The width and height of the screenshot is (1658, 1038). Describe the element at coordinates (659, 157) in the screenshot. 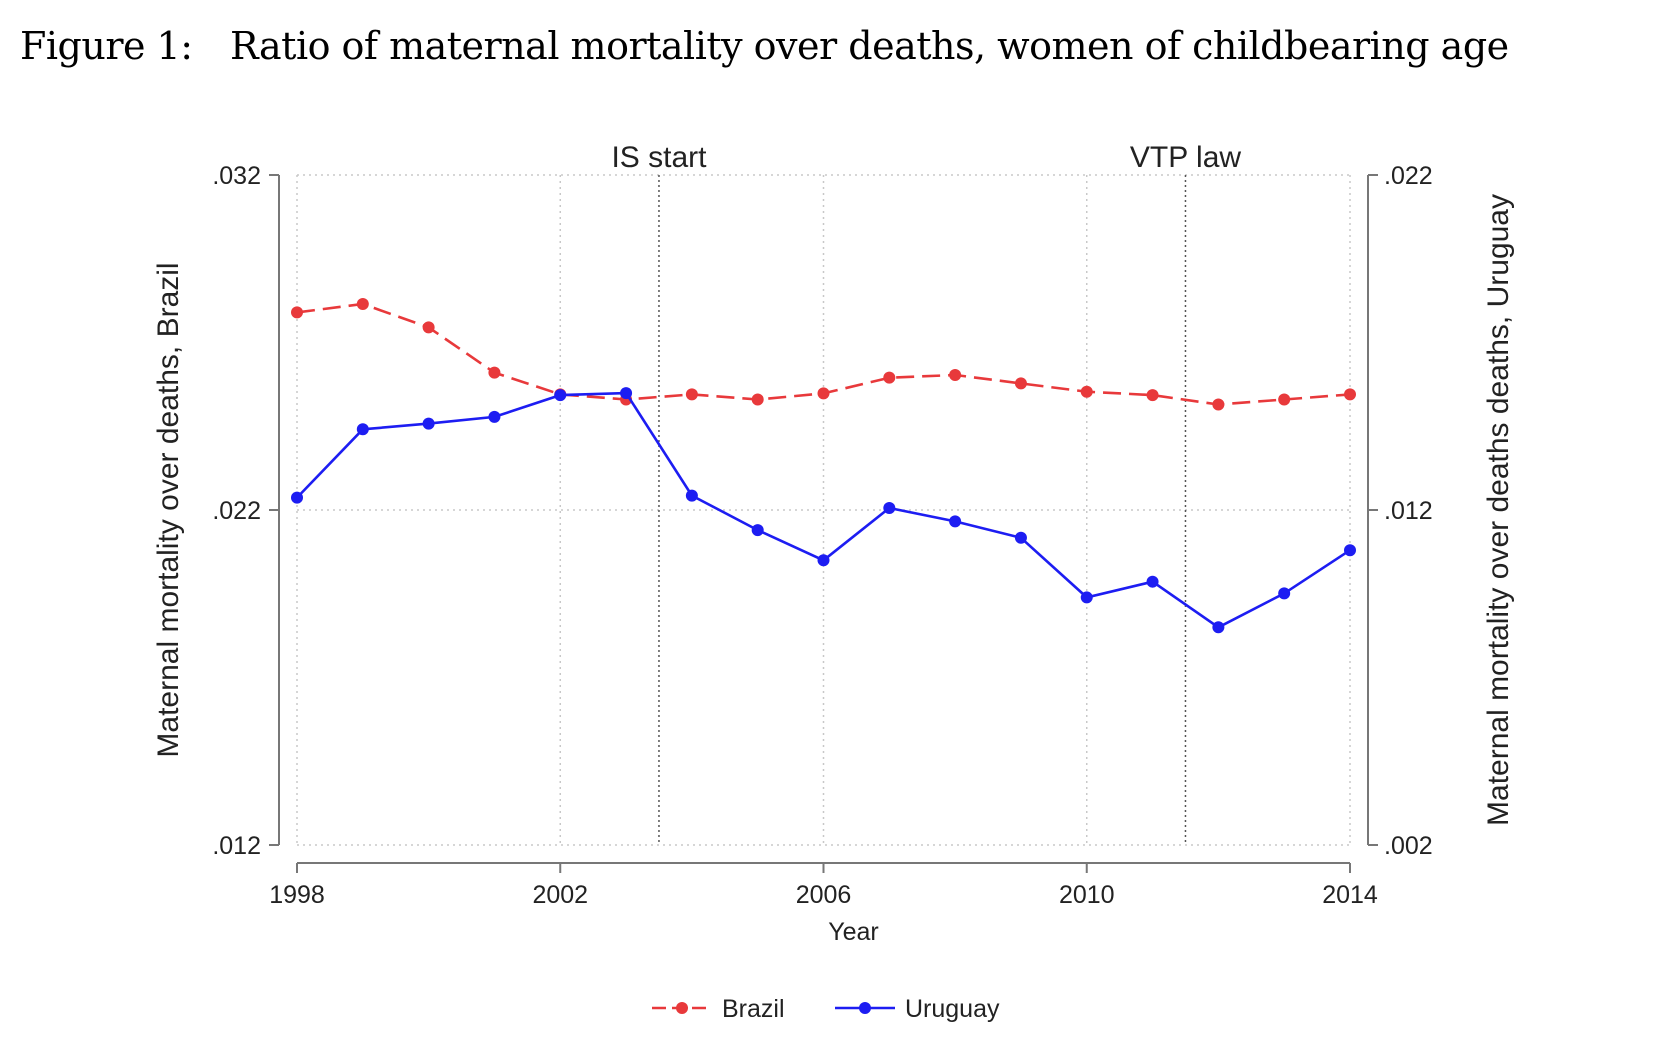

I see `annotation-label: IS start` at that location.